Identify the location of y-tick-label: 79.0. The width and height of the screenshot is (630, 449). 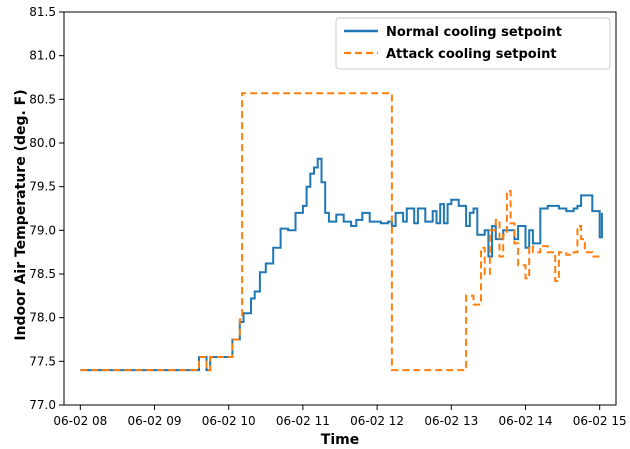
(42, 230).